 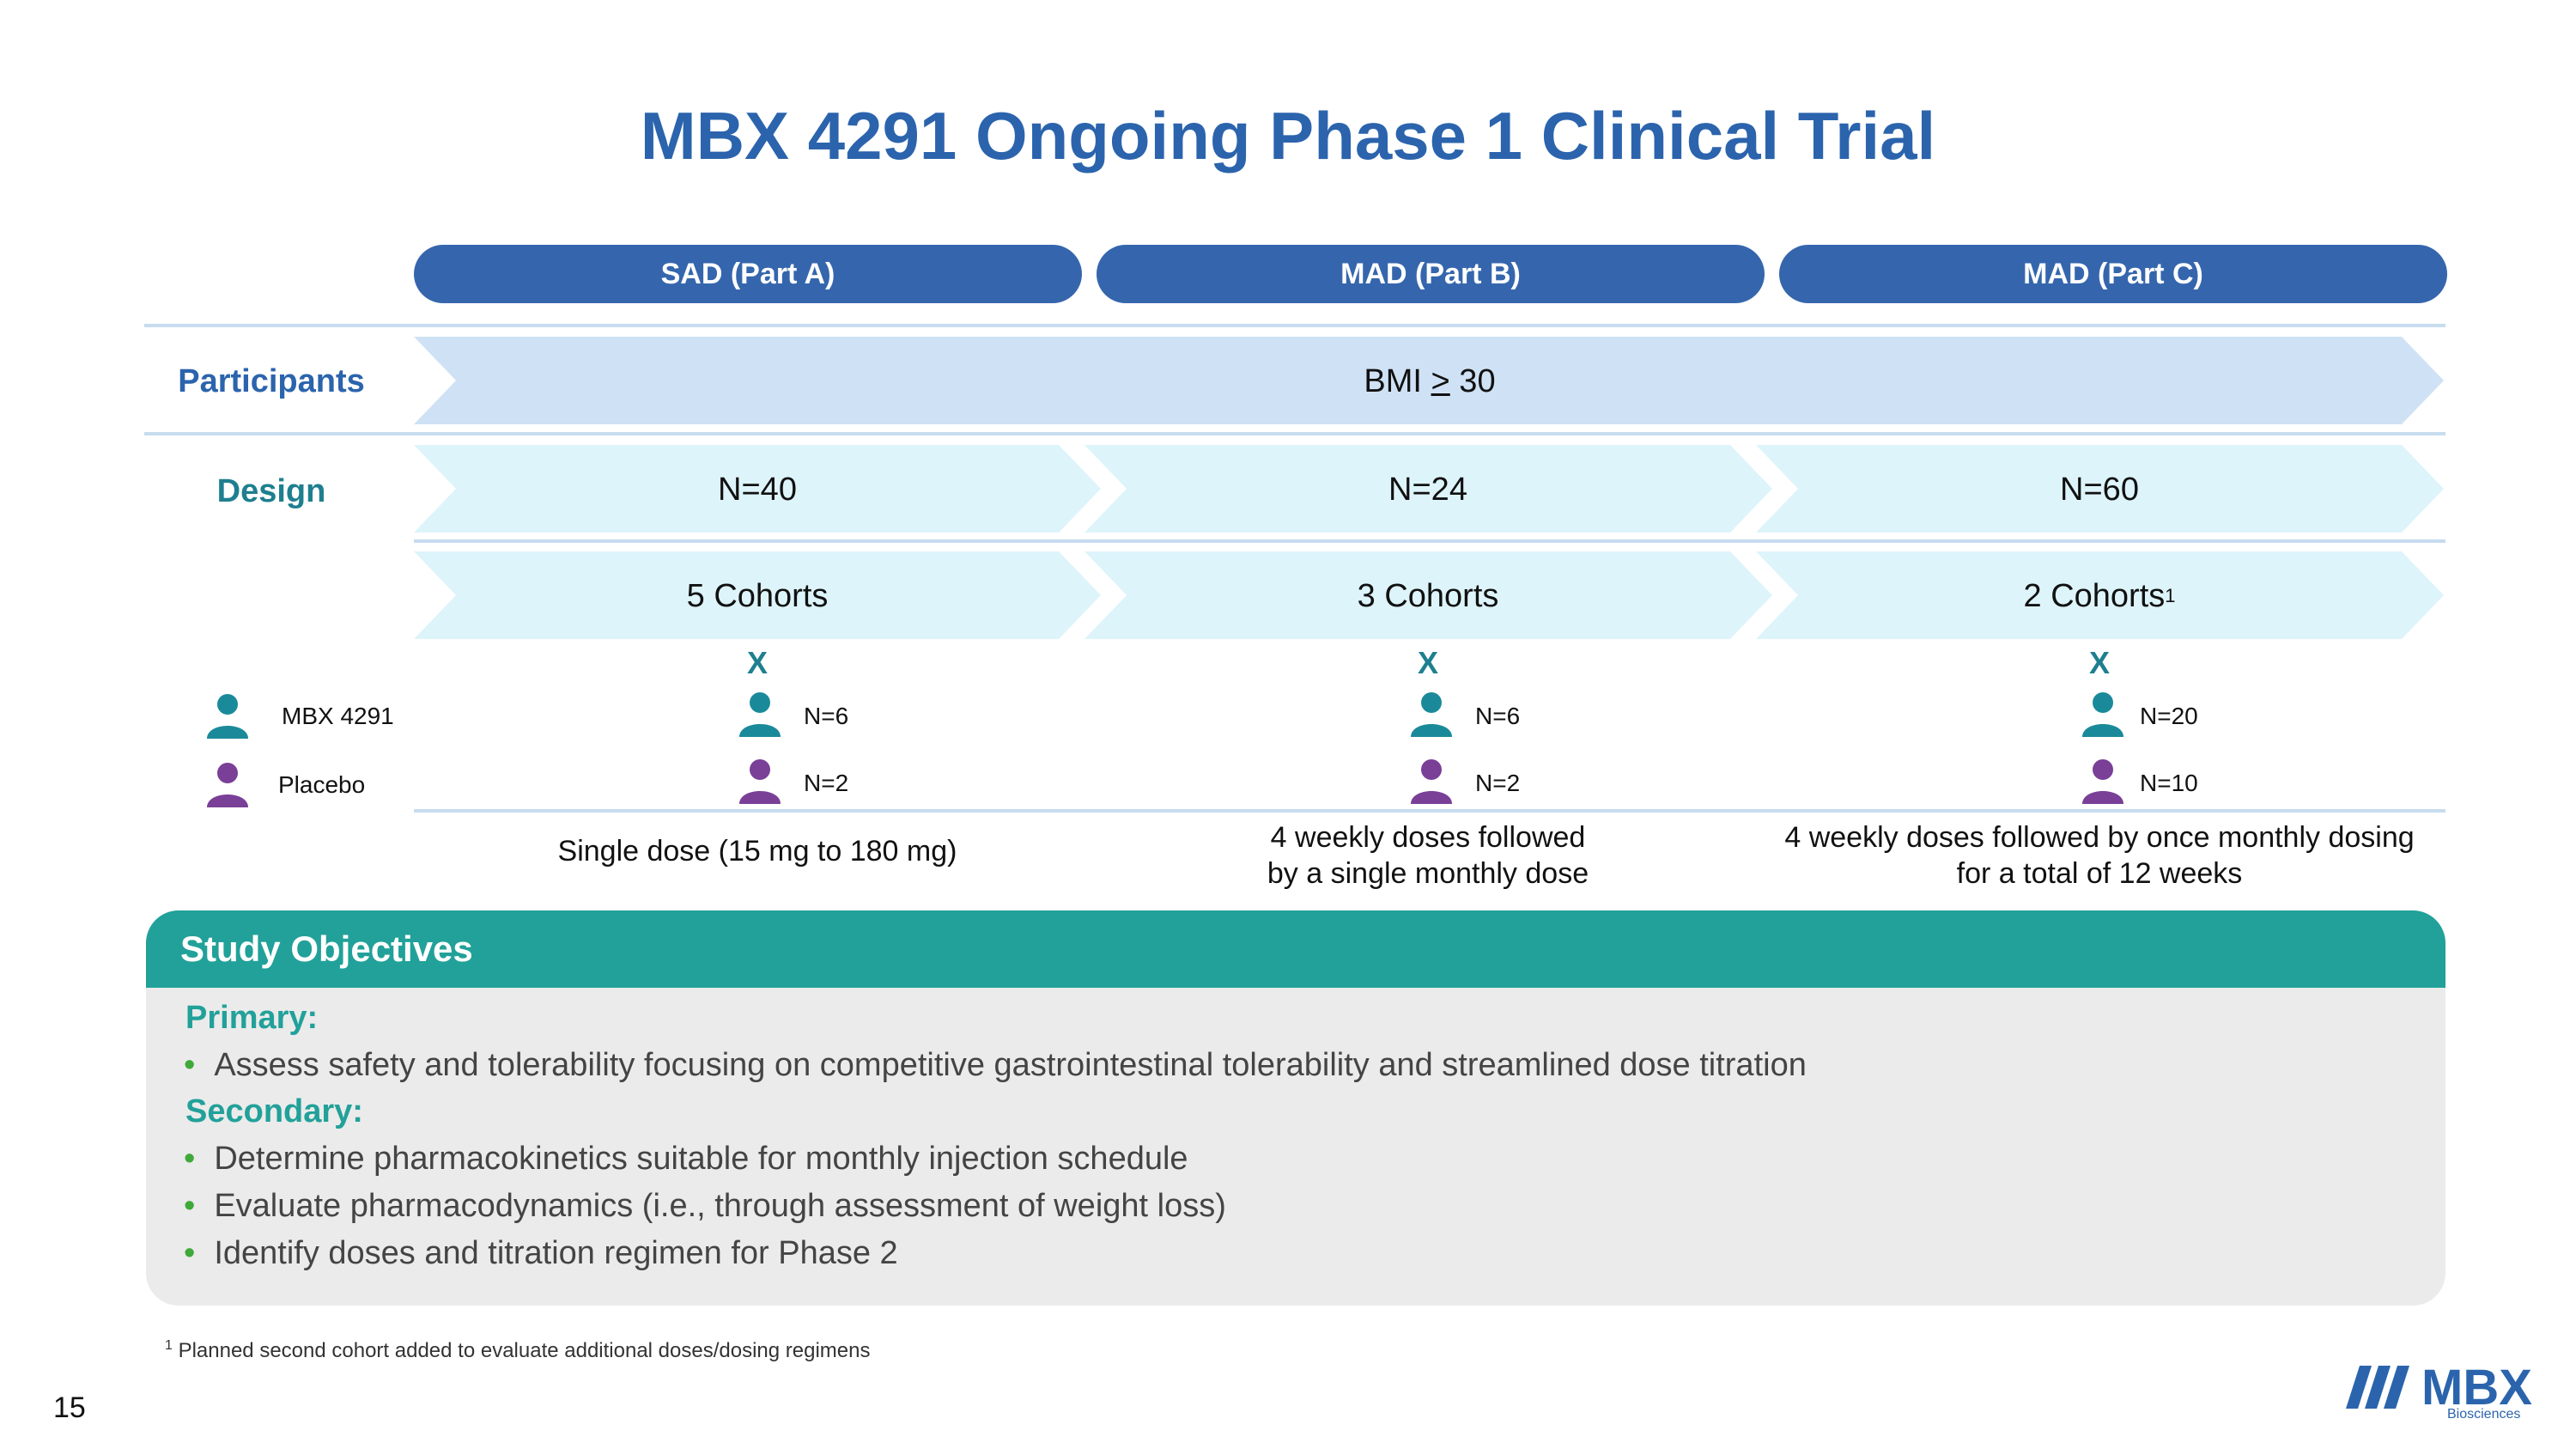 I want to click on cohorts-mad-c: 2 Cohorts 1, so click(x=2099, y=596).